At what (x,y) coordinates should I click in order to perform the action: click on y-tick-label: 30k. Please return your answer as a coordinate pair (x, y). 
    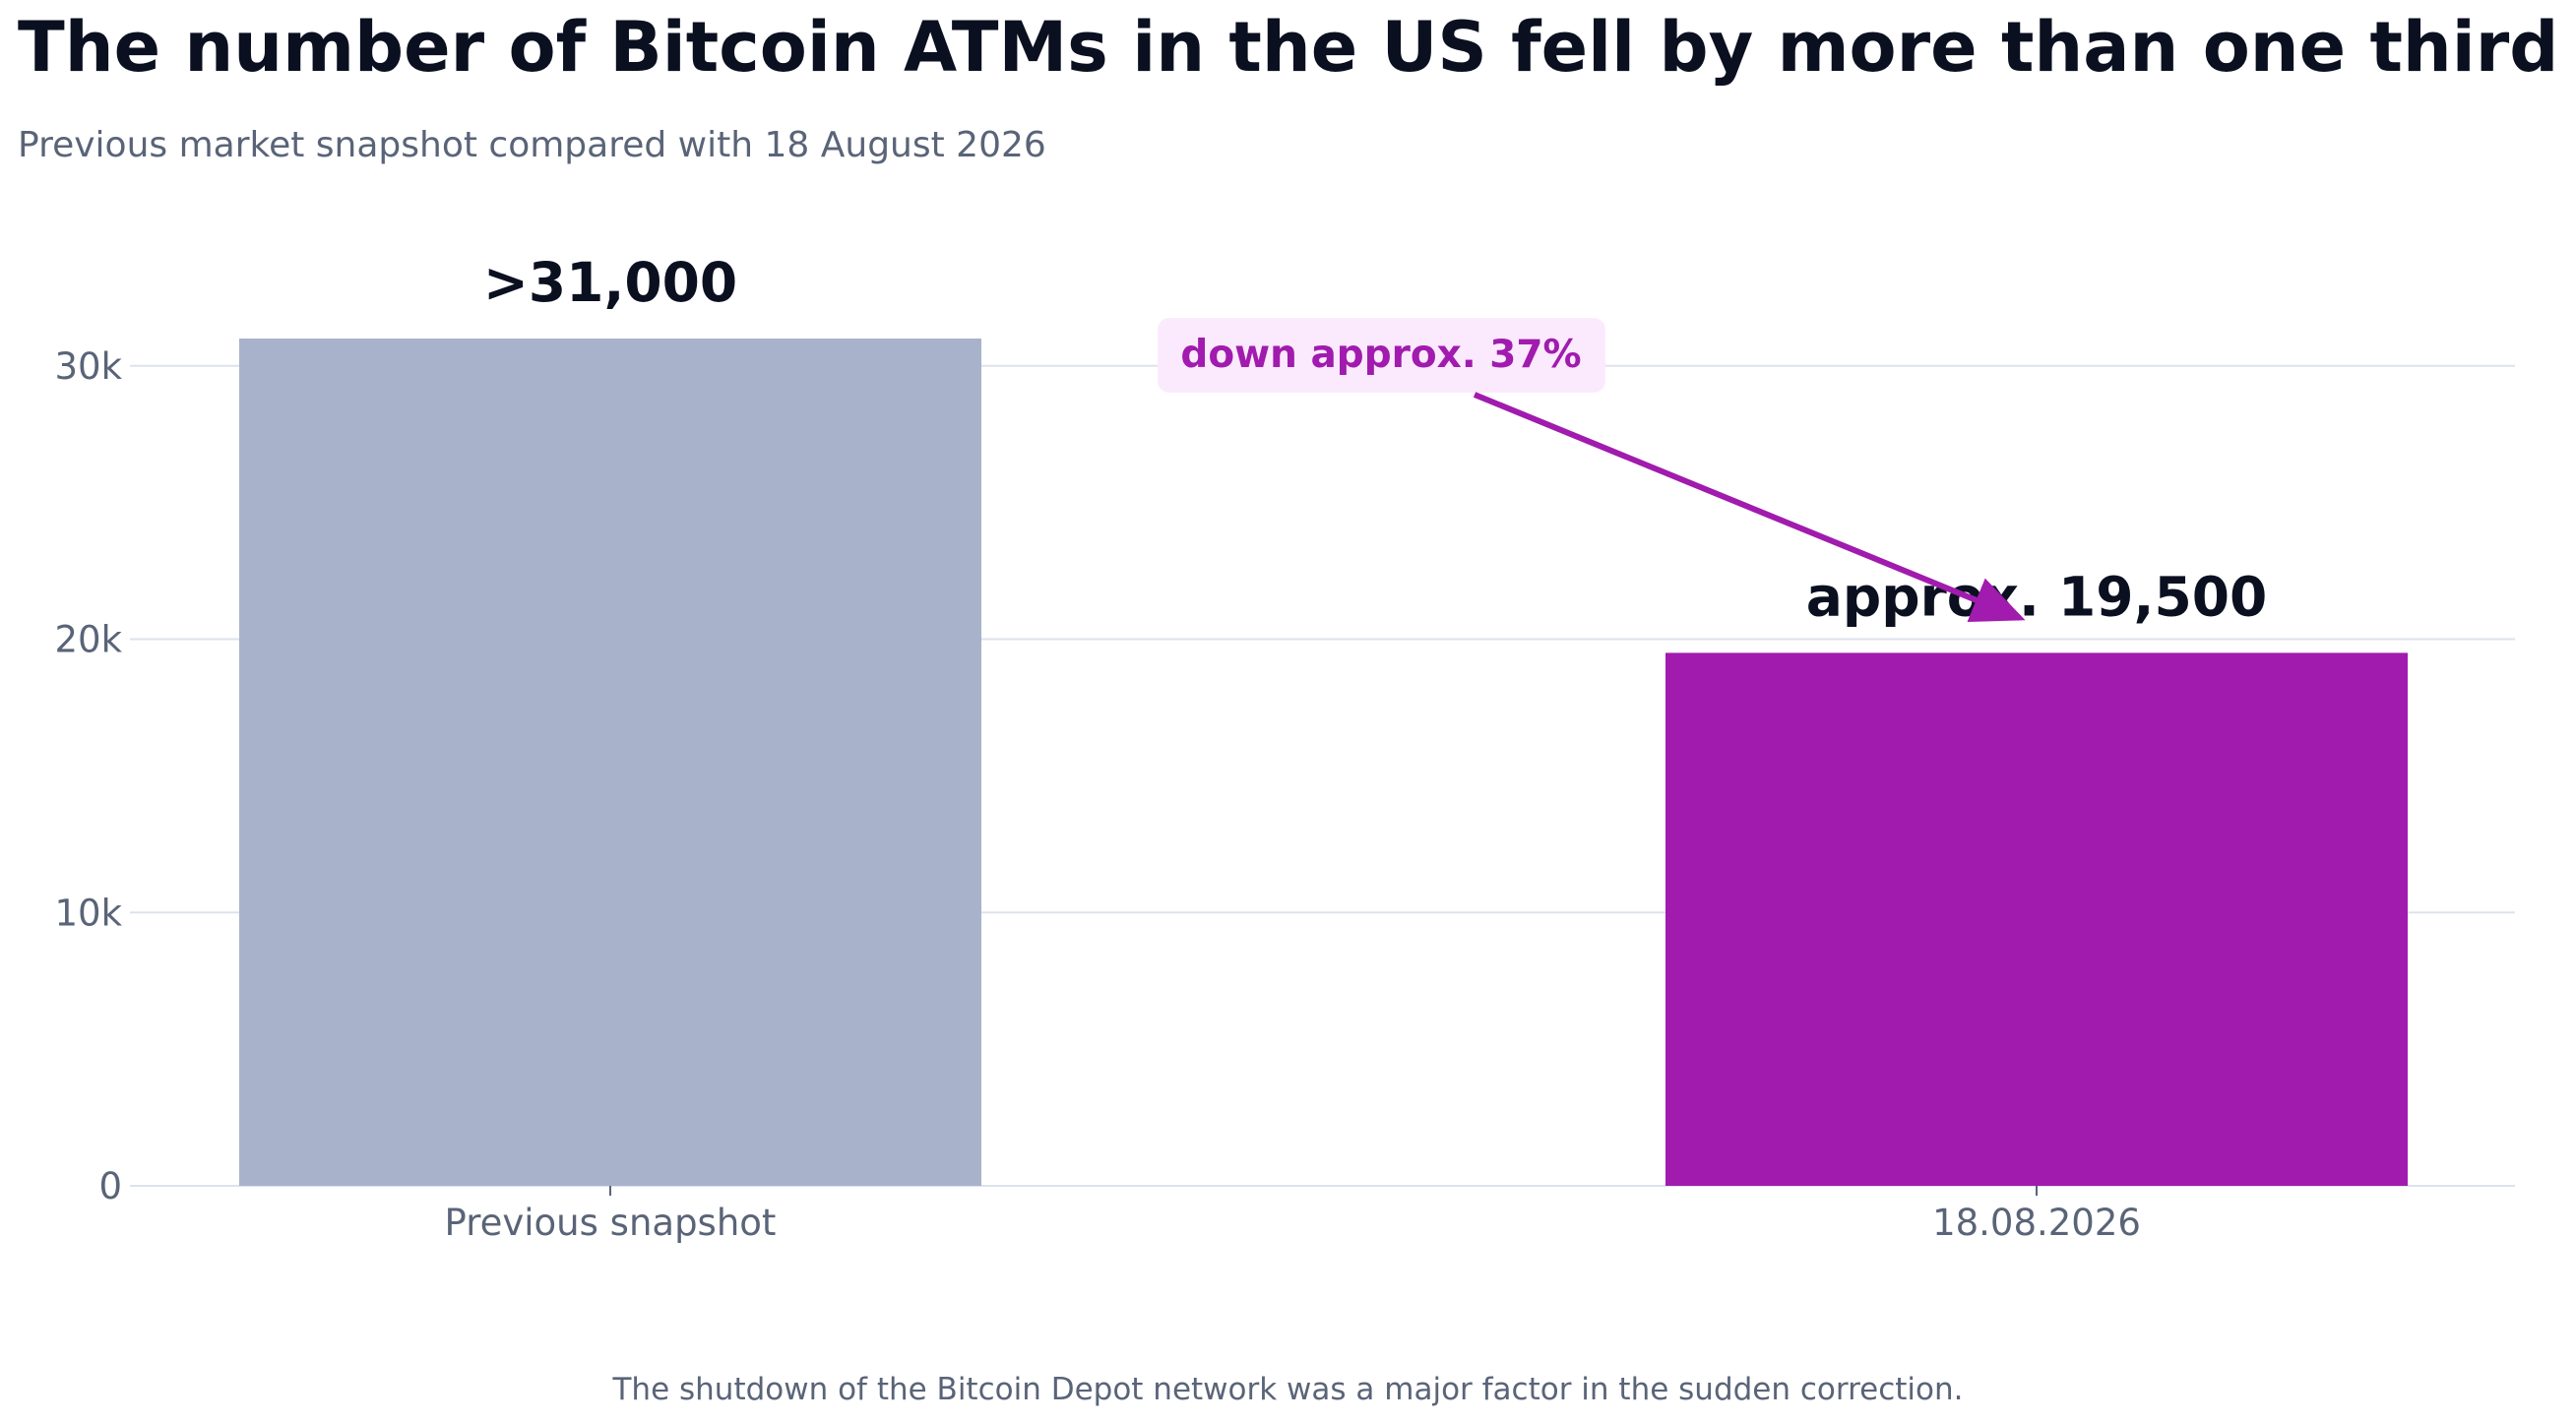
    Looking at the image, I should click on (88, 366).